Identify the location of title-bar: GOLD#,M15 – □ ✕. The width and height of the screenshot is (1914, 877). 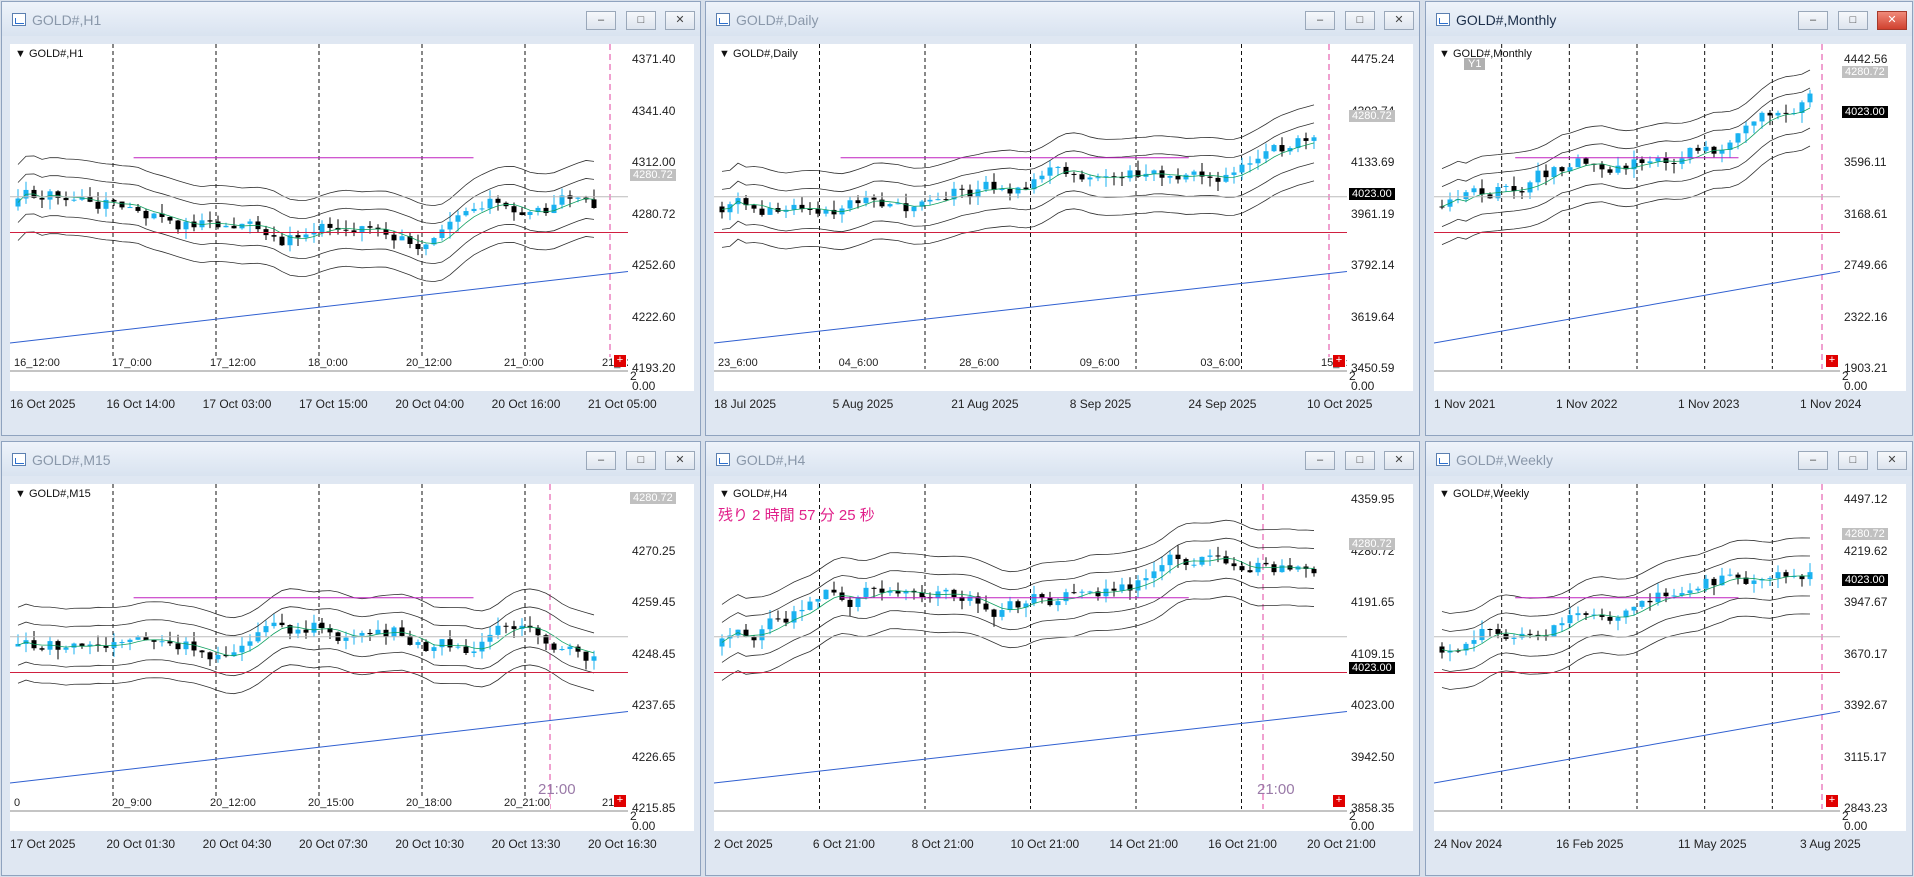
(351, 459).